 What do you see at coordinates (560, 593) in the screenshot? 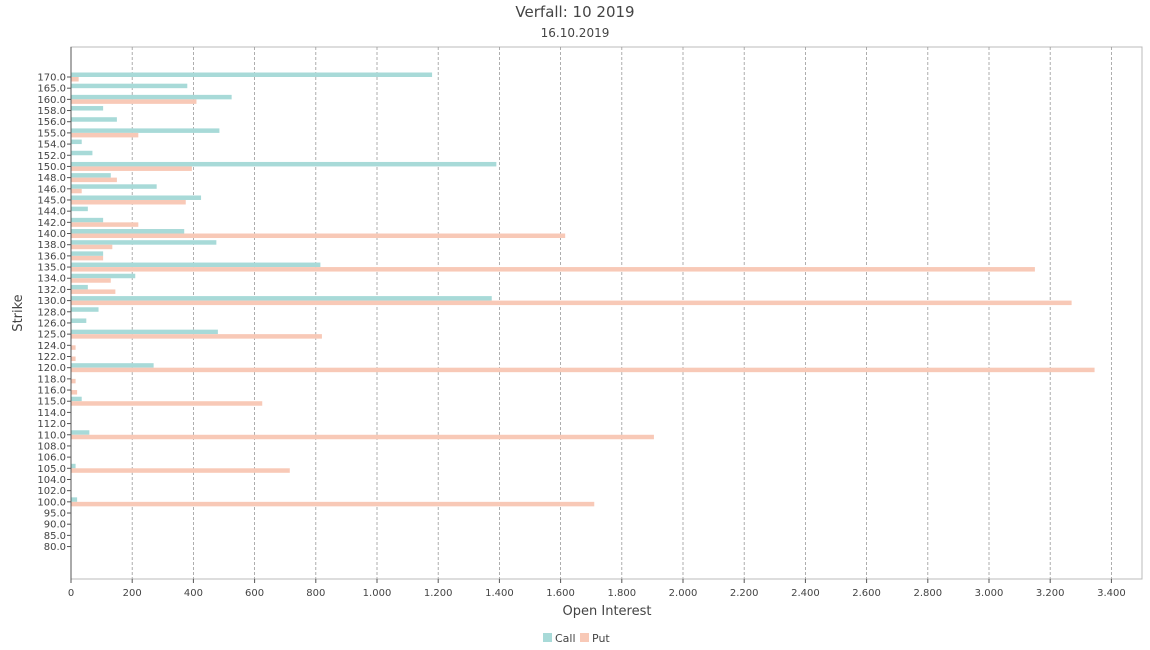
I see `x-tick-label: 1.600` at bounding box center [560, 593].